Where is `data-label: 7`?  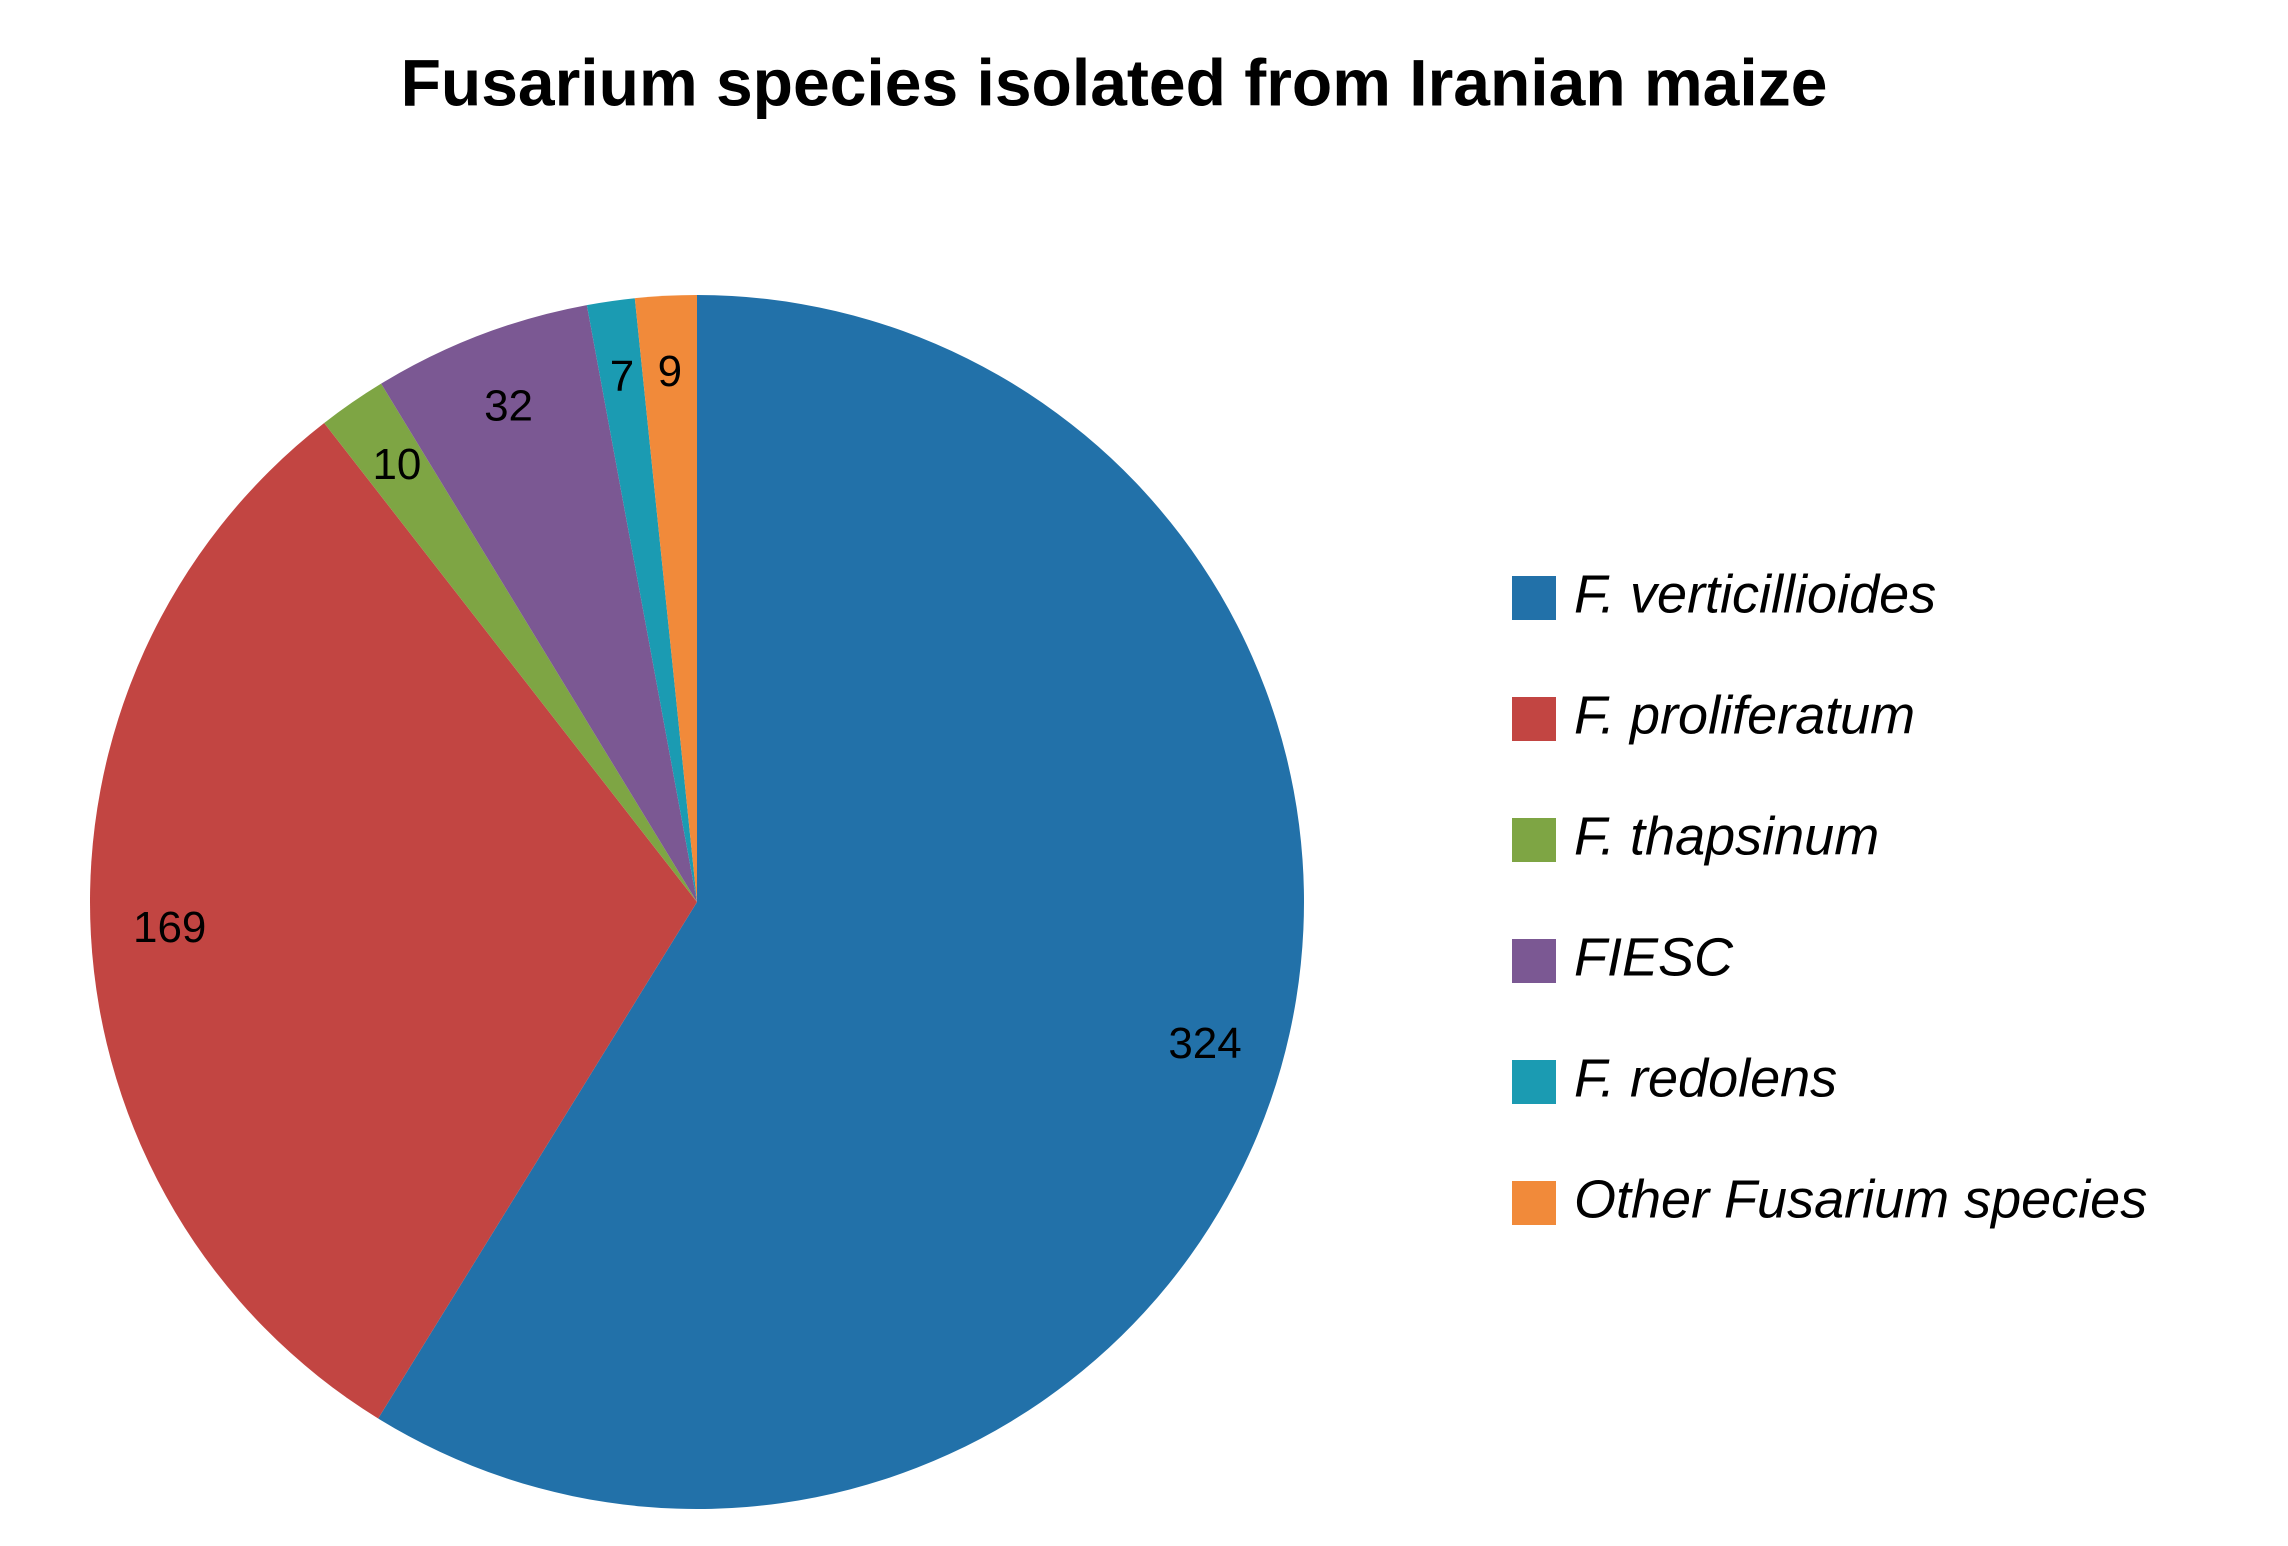
data-label: 7 is located at coordinates (622, 376).